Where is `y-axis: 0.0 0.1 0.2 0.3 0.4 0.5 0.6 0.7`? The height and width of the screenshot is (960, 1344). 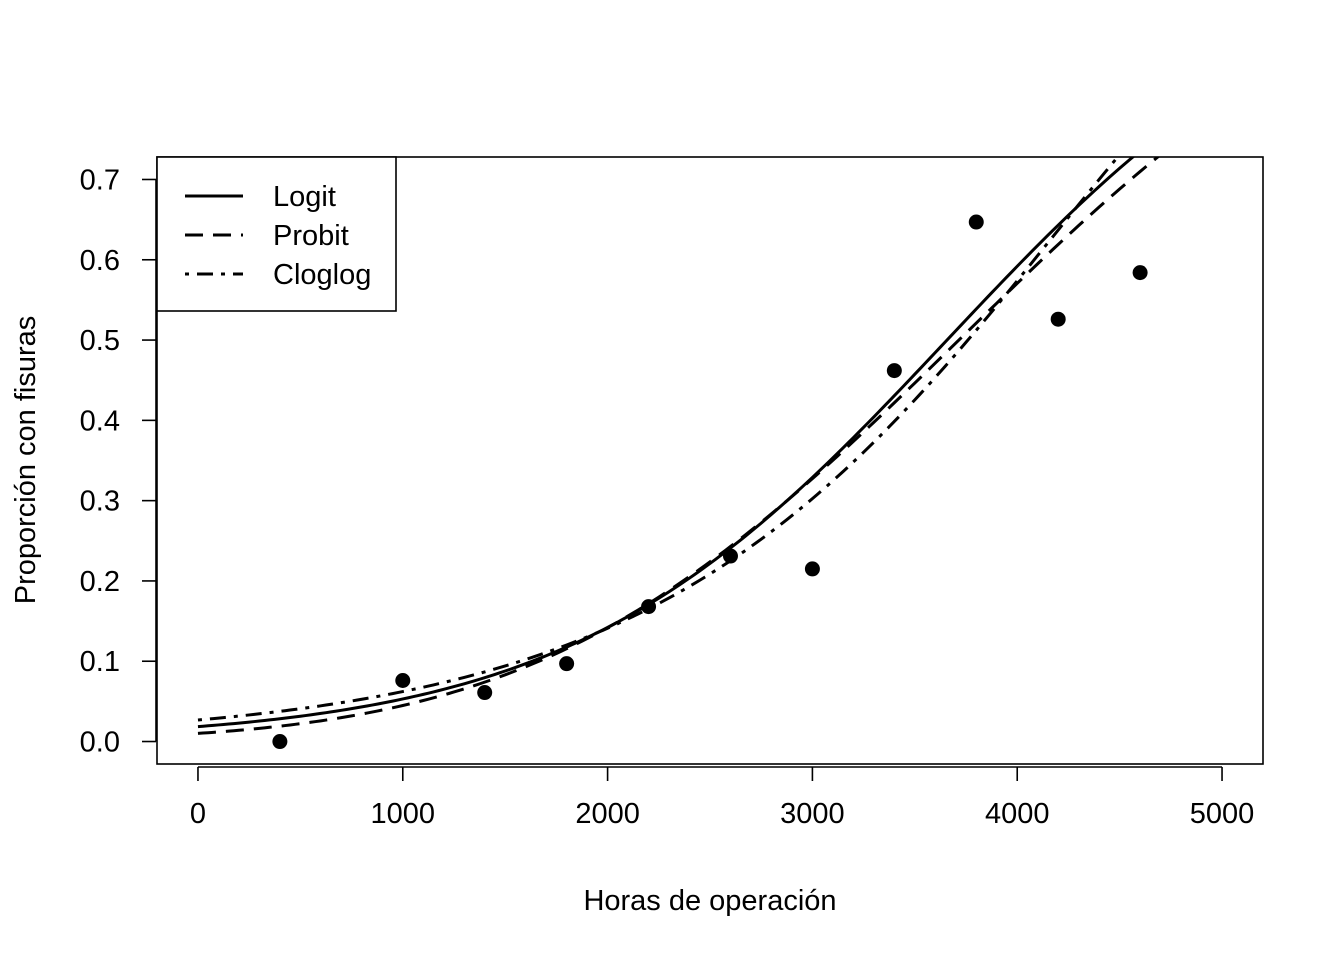 y-axis: 0.0 0.1 0.2 0.3 0.4 0.5 0.6 0.7 is located at coordinates (118, 461).